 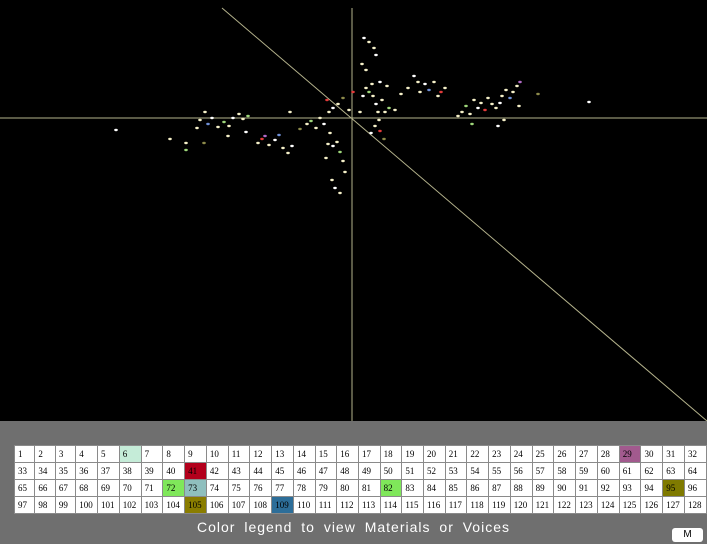 What do you see at coordinates (86, 505) in the screenshot?
I see `legend-cell-100: 100` at bounding box center [86, 505].